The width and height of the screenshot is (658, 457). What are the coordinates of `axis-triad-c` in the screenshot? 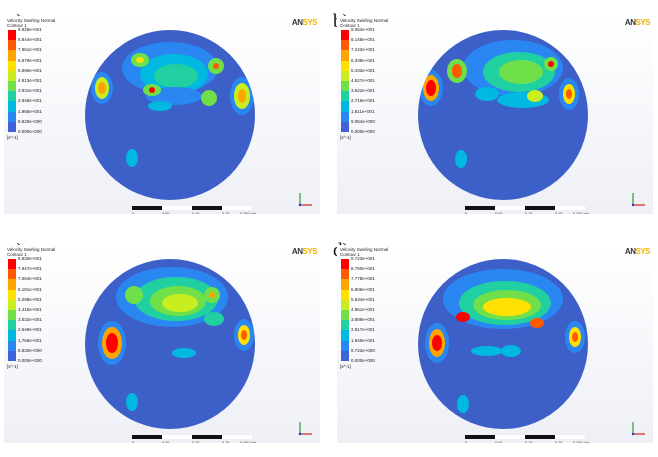 It's located at (305, 429).